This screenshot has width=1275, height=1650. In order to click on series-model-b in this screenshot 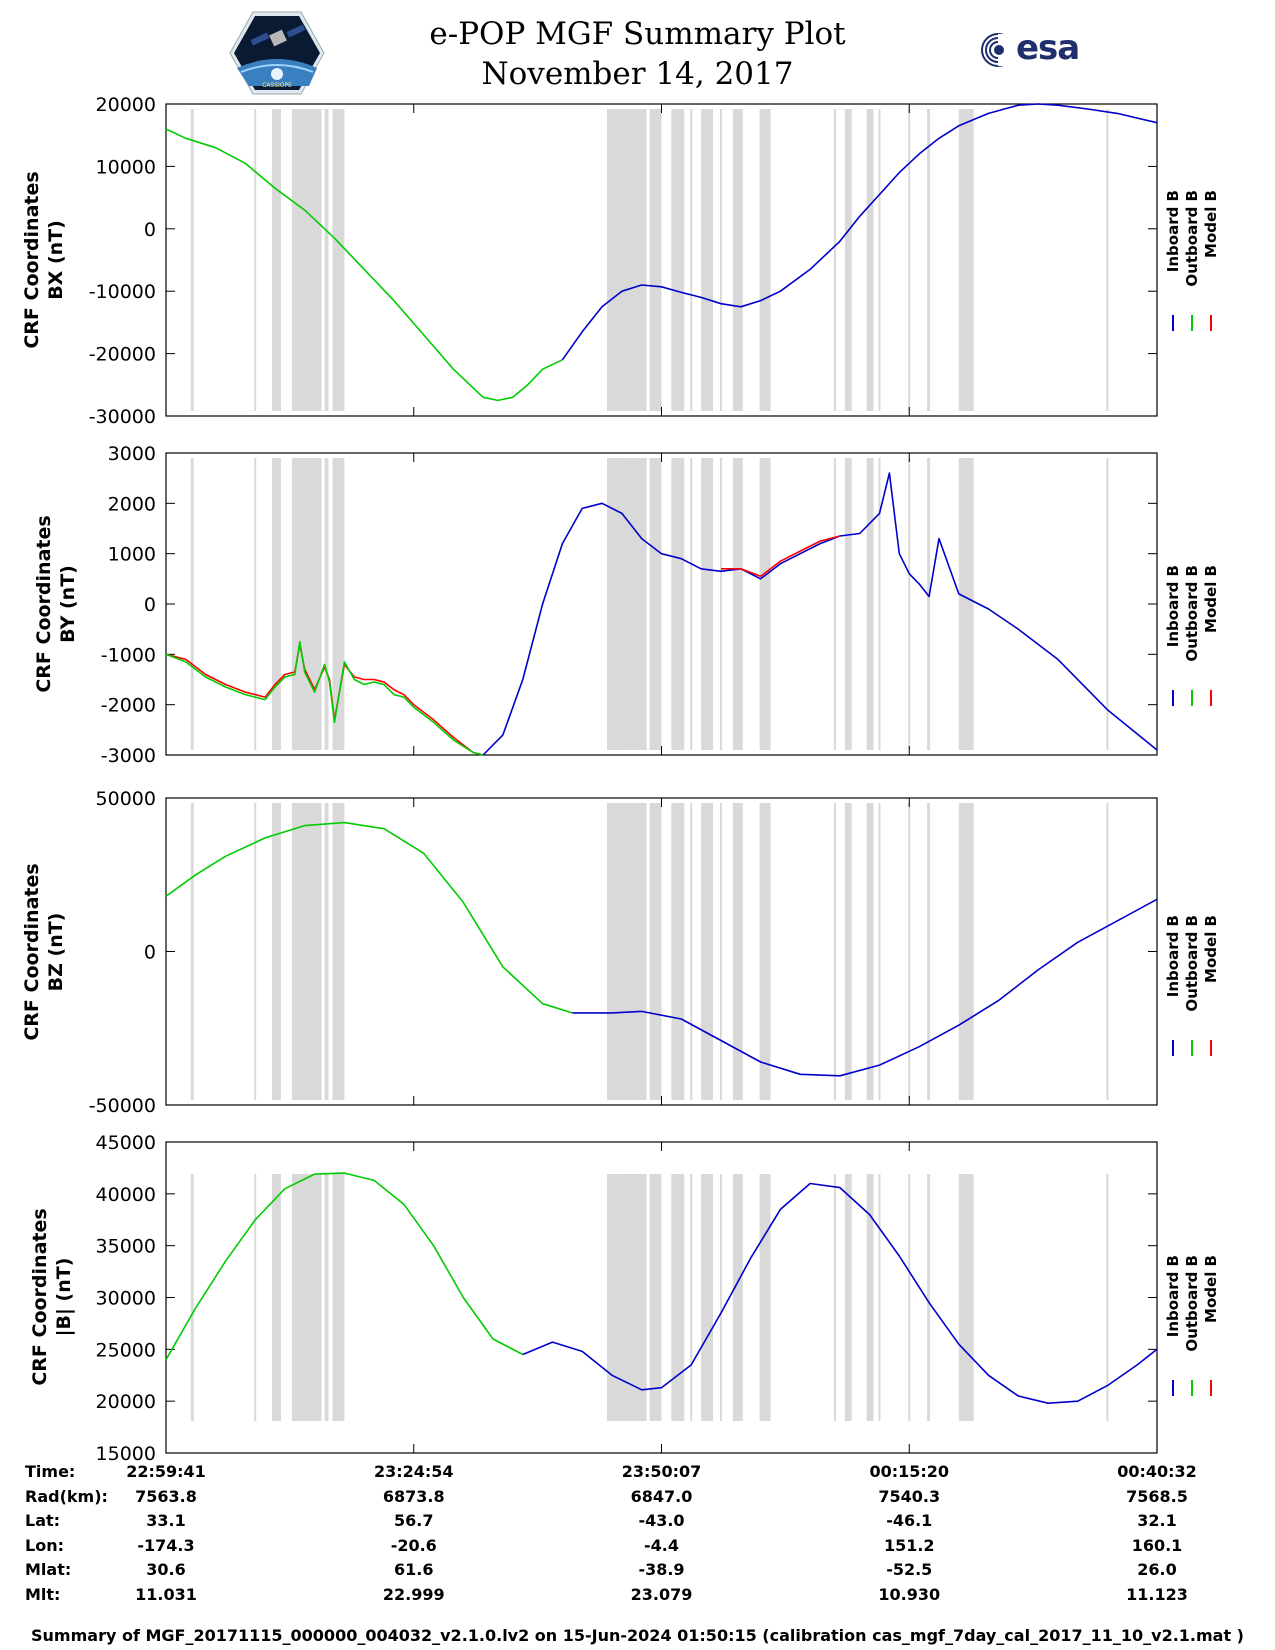, I will do `click(324, 699)`.